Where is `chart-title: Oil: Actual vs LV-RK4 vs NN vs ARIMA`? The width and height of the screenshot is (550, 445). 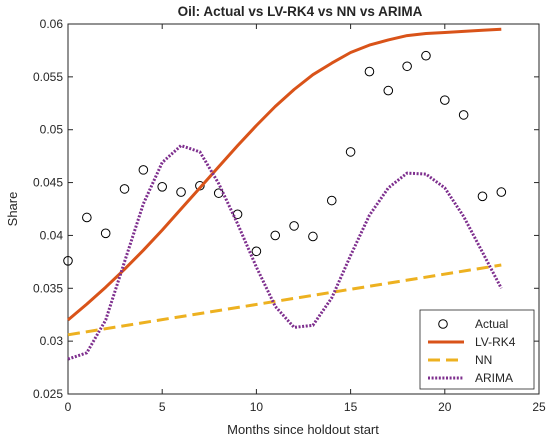
chart-title: Oil: Actual vs LV-RK4 vs NN vs ARIMA is located at coordinates (300, 11).